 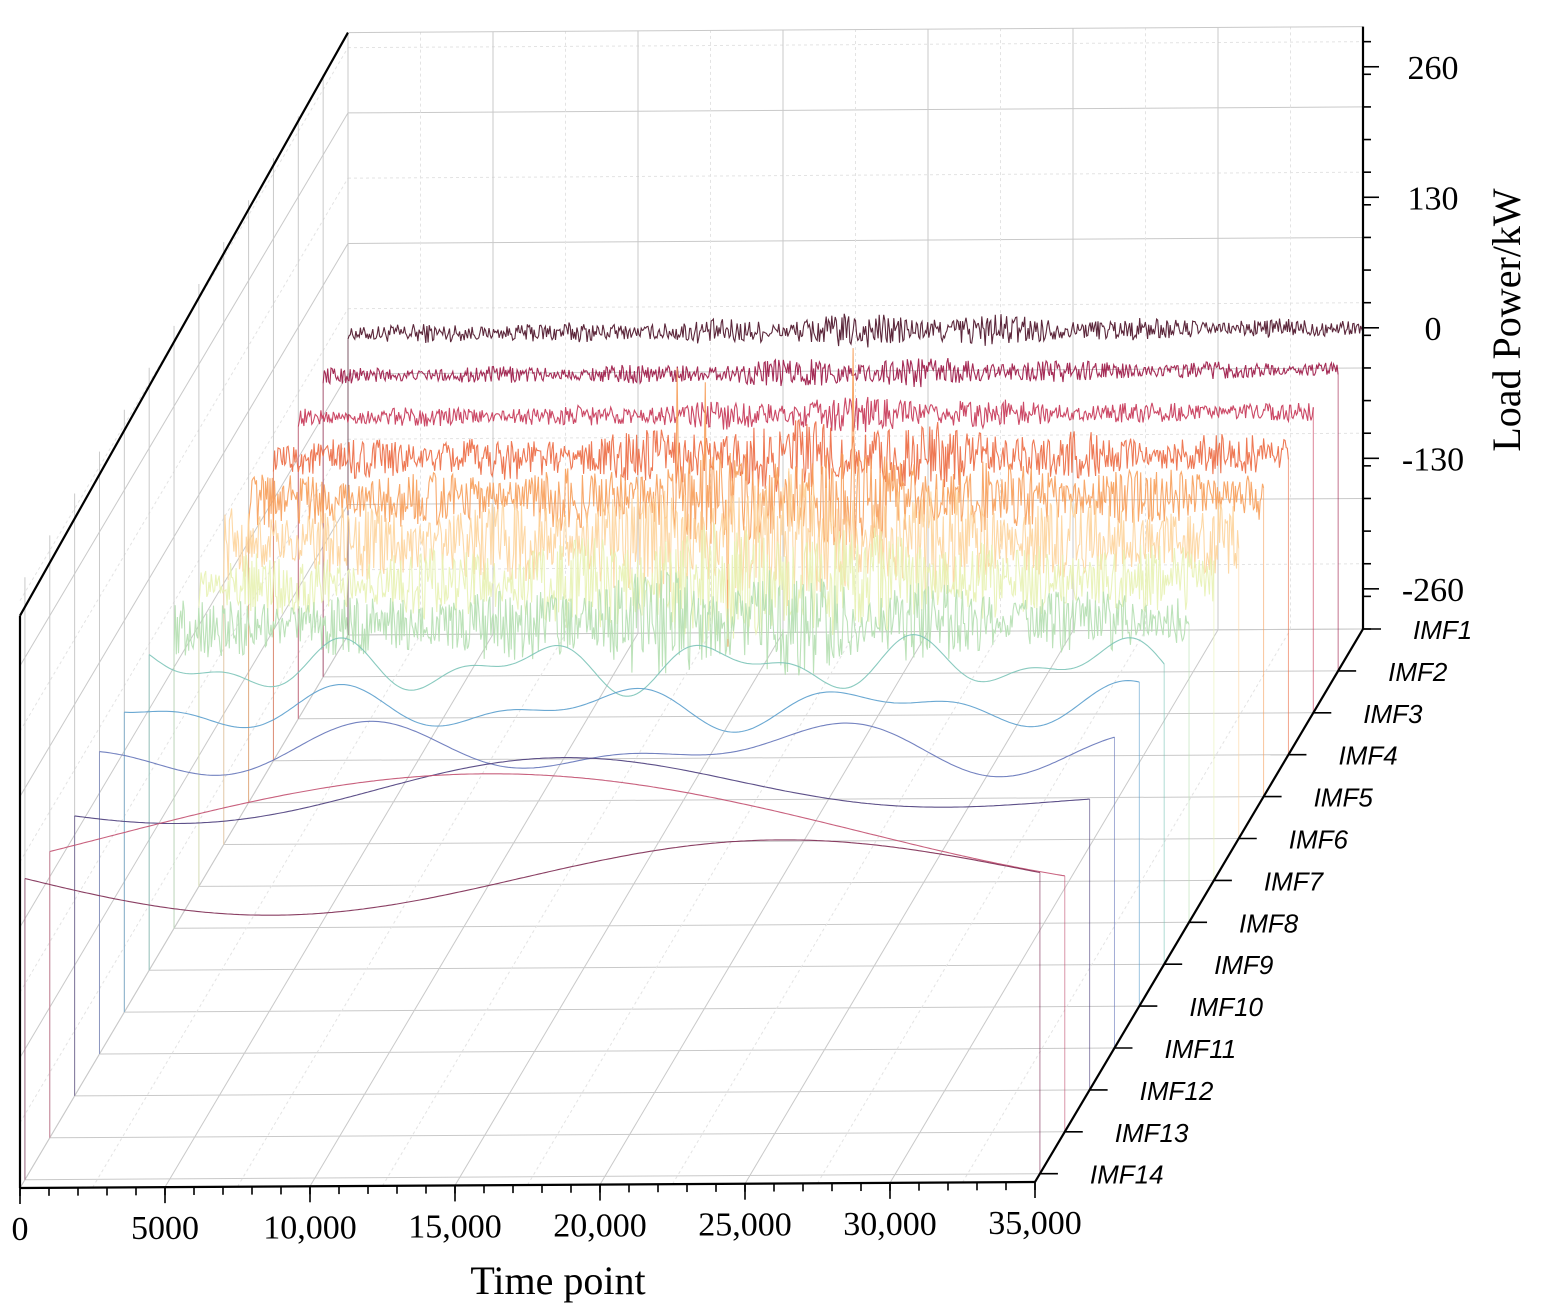 I want to click on series-line-imf14, so click(x=532, y=877).